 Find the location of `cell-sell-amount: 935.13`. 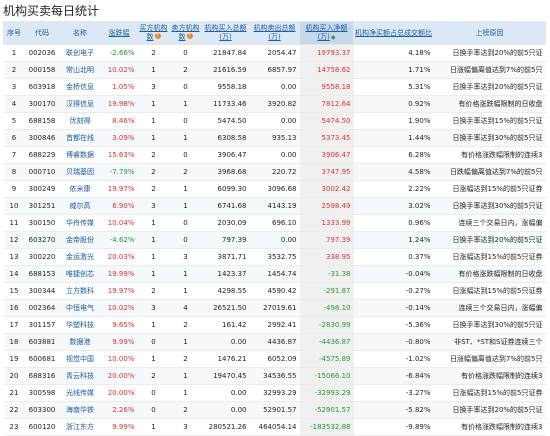

cell-sell-amount: 935.13 is located at coordinates (274, 138).